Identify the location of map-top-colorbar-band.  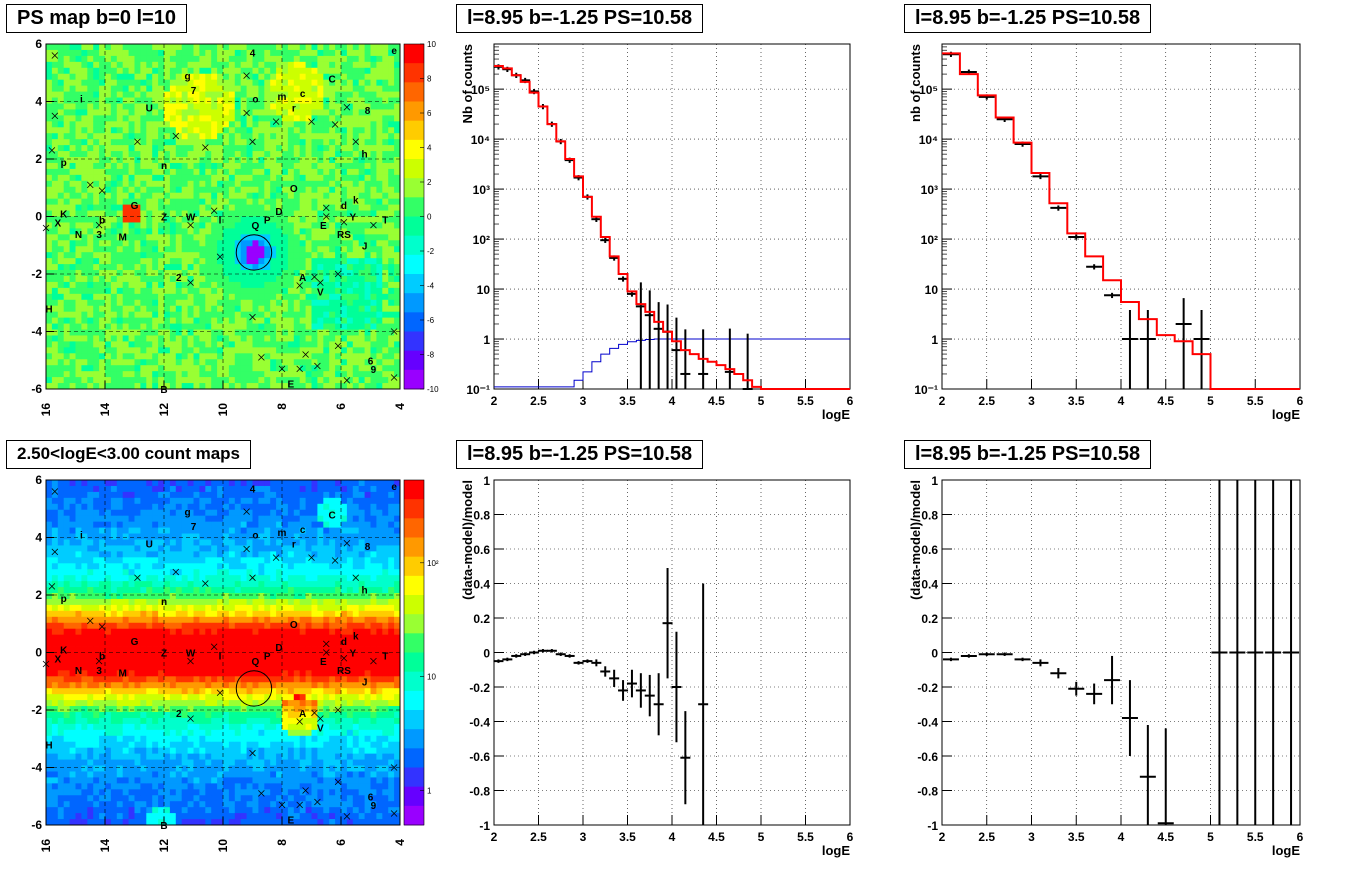
(414, 54).